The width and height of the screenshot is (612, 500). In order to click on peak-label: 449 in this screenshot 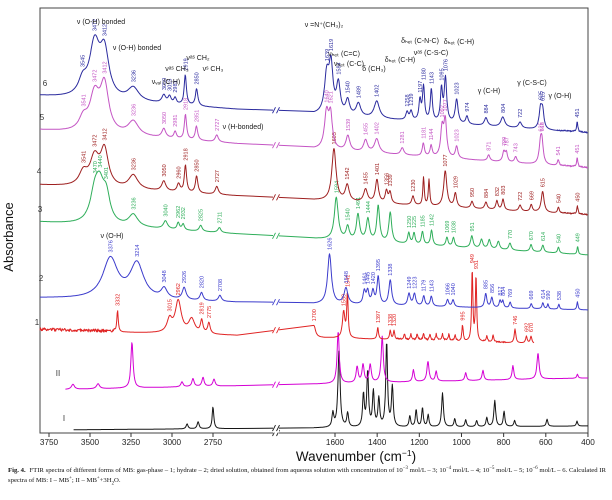, I will do `click(579, 237)`.